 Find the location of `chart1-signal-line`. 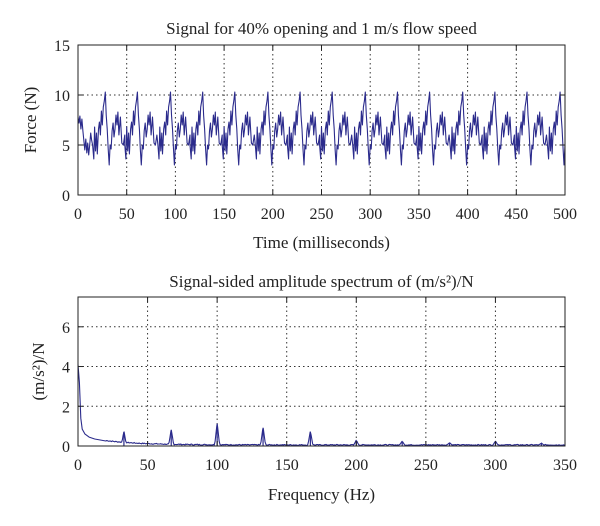

chart1-signal-line is located at coordinates (321, 128).